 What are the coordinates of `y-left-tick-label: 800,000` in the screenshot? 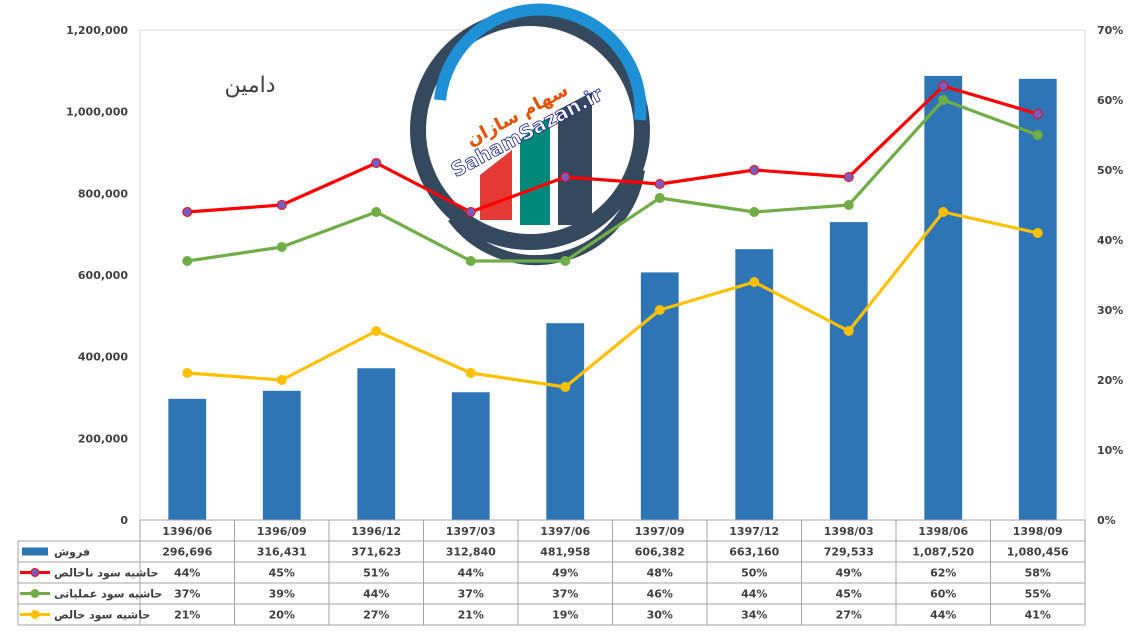 It's located at (103, 193).